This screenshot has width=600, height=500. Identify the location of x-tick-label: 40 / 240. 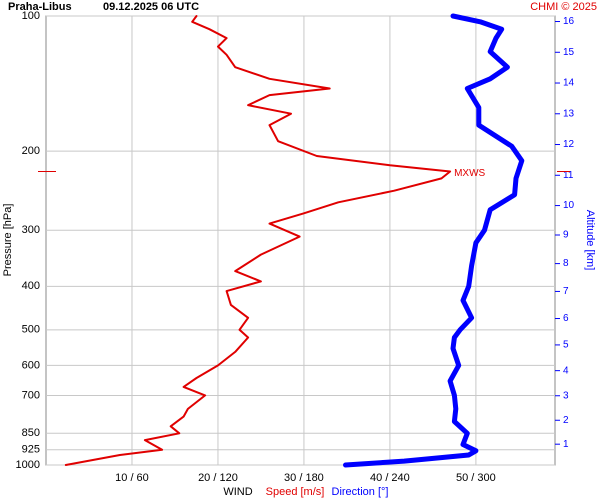
(390, 478).